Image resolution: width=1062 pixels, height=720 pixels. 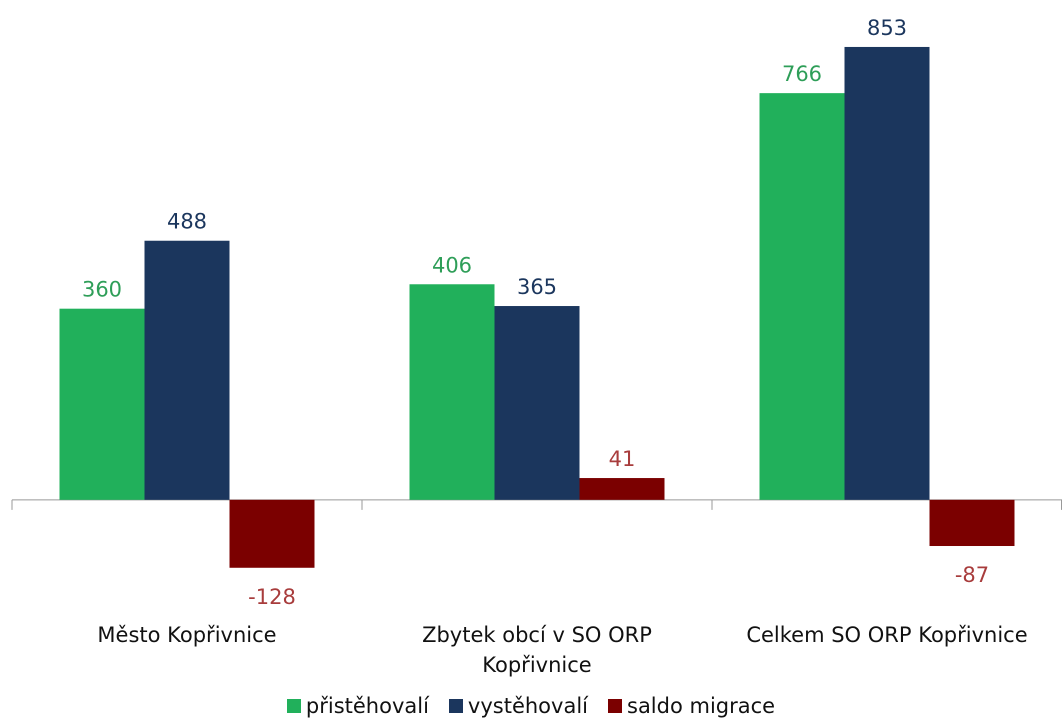 I want to click on legend-label: saldo migrace, so click(x=701, y=706).